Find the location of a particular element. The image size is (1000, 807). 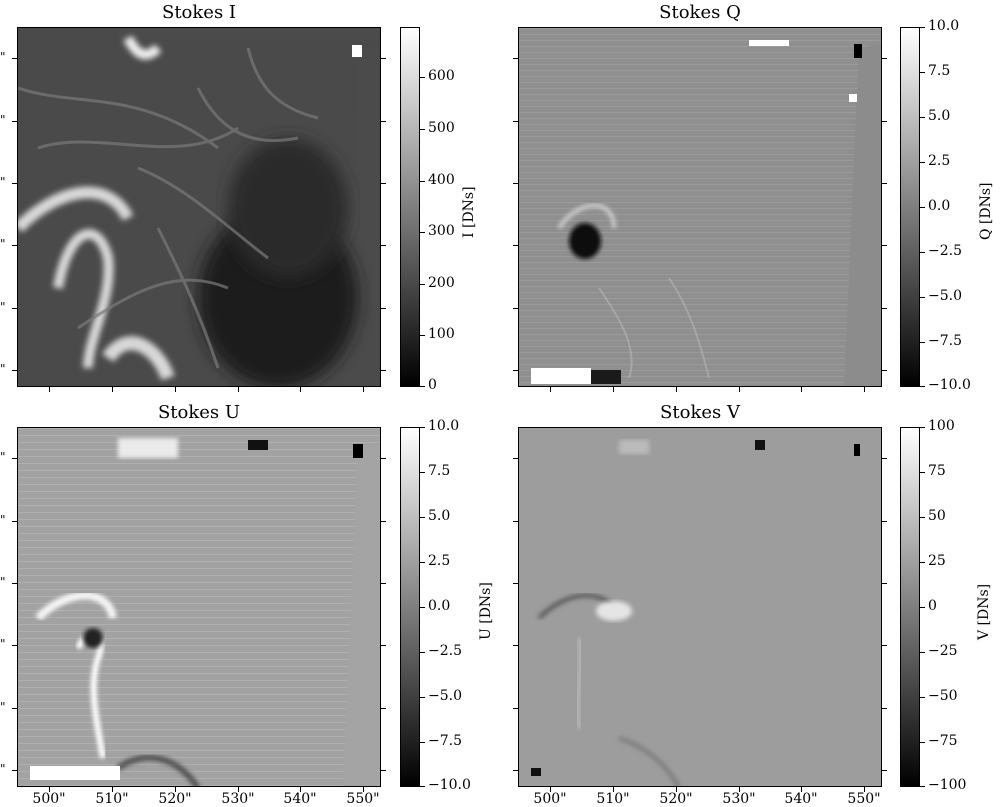

colorbar-tick-label: 7.5 is located at coordinates (439, 471).